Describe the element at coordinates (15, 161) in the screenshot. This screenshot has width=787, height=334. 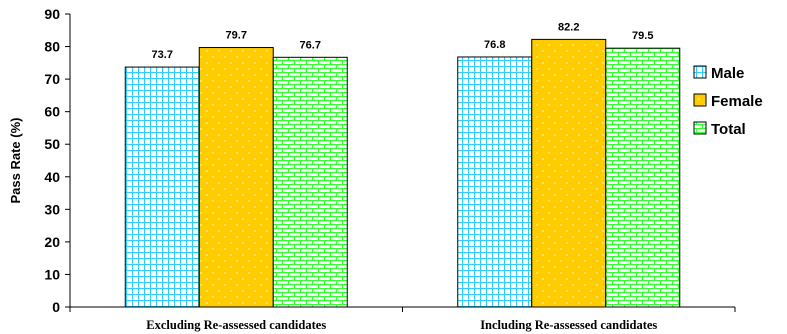
I see `y-axis-title: Pass Rate (%)` at that location.